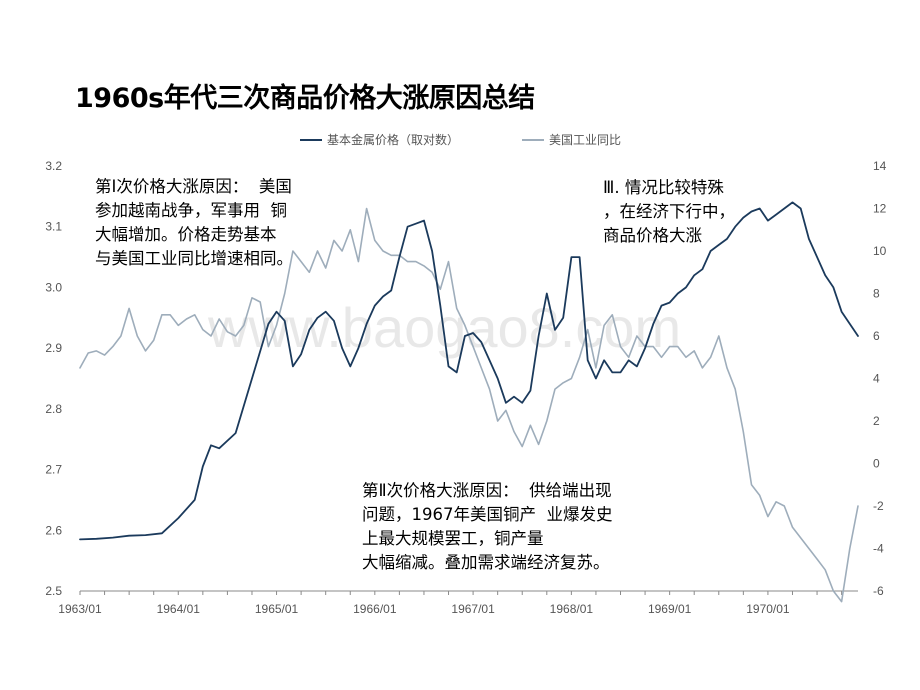  I want to click on y-left-tick-label: 3.2, so click(53, 166).